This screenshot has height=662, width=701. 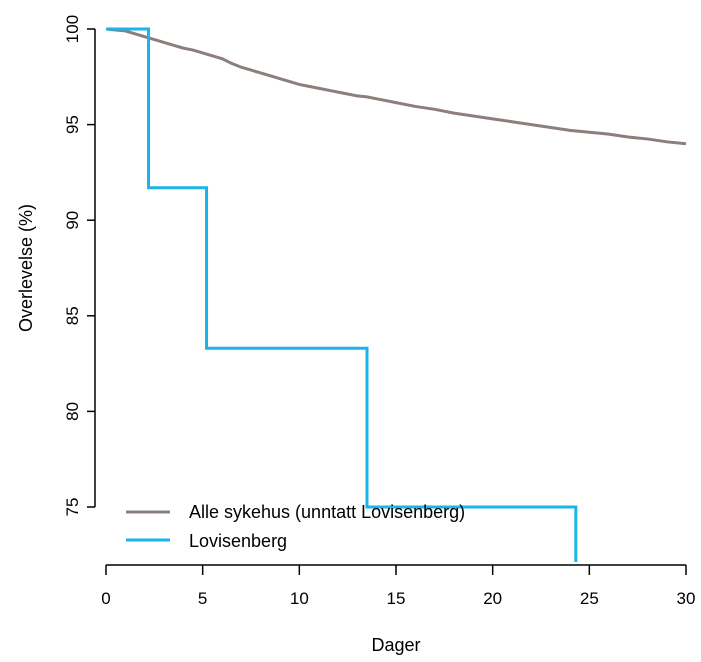 I want to click on x-axis-title: Dager, so click(x=395, y=645).